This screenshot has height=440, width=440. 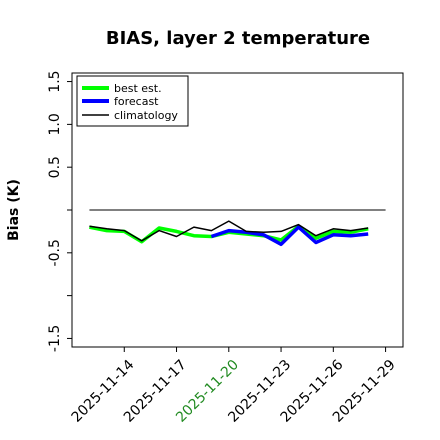 What do you see at coordinates (55, 167) in the screenshot?
I see `y-tick-label: 0.5` at bounding box center [55, 167].